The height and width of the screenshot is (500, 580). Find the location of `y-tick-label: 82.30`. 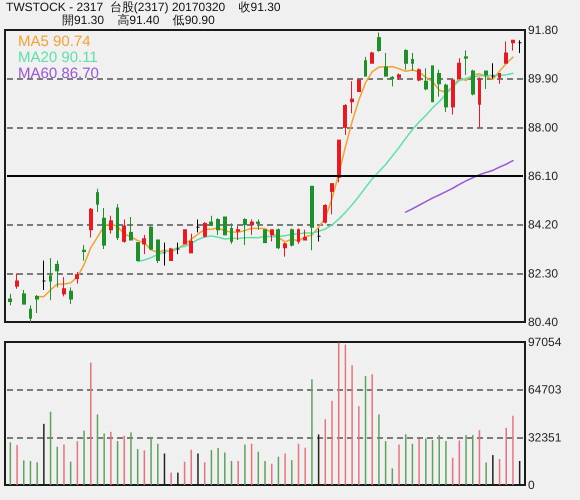

y-tick-label: 82.30 is located at coordinates (543, 273).